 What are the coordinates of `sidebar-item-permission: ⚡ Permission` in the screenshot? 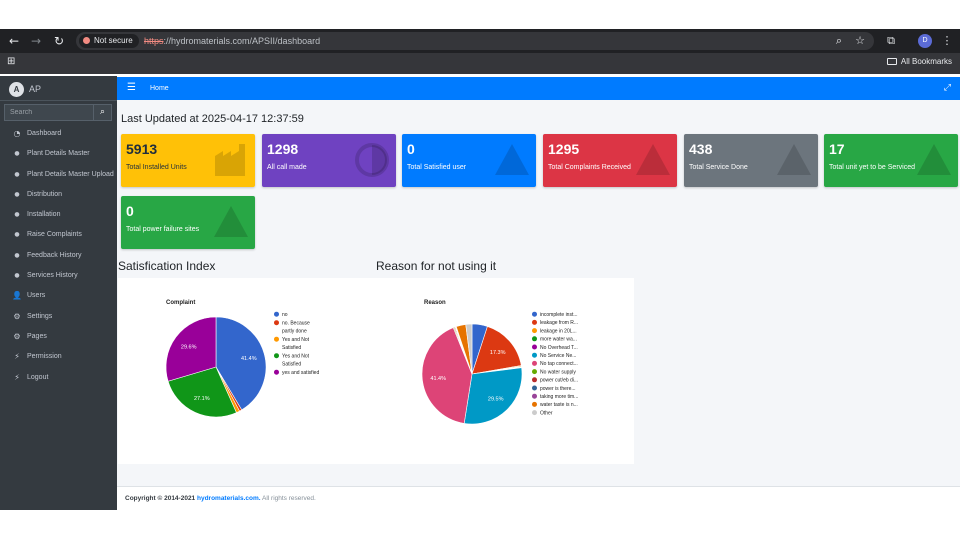 It's located at (58, 357).